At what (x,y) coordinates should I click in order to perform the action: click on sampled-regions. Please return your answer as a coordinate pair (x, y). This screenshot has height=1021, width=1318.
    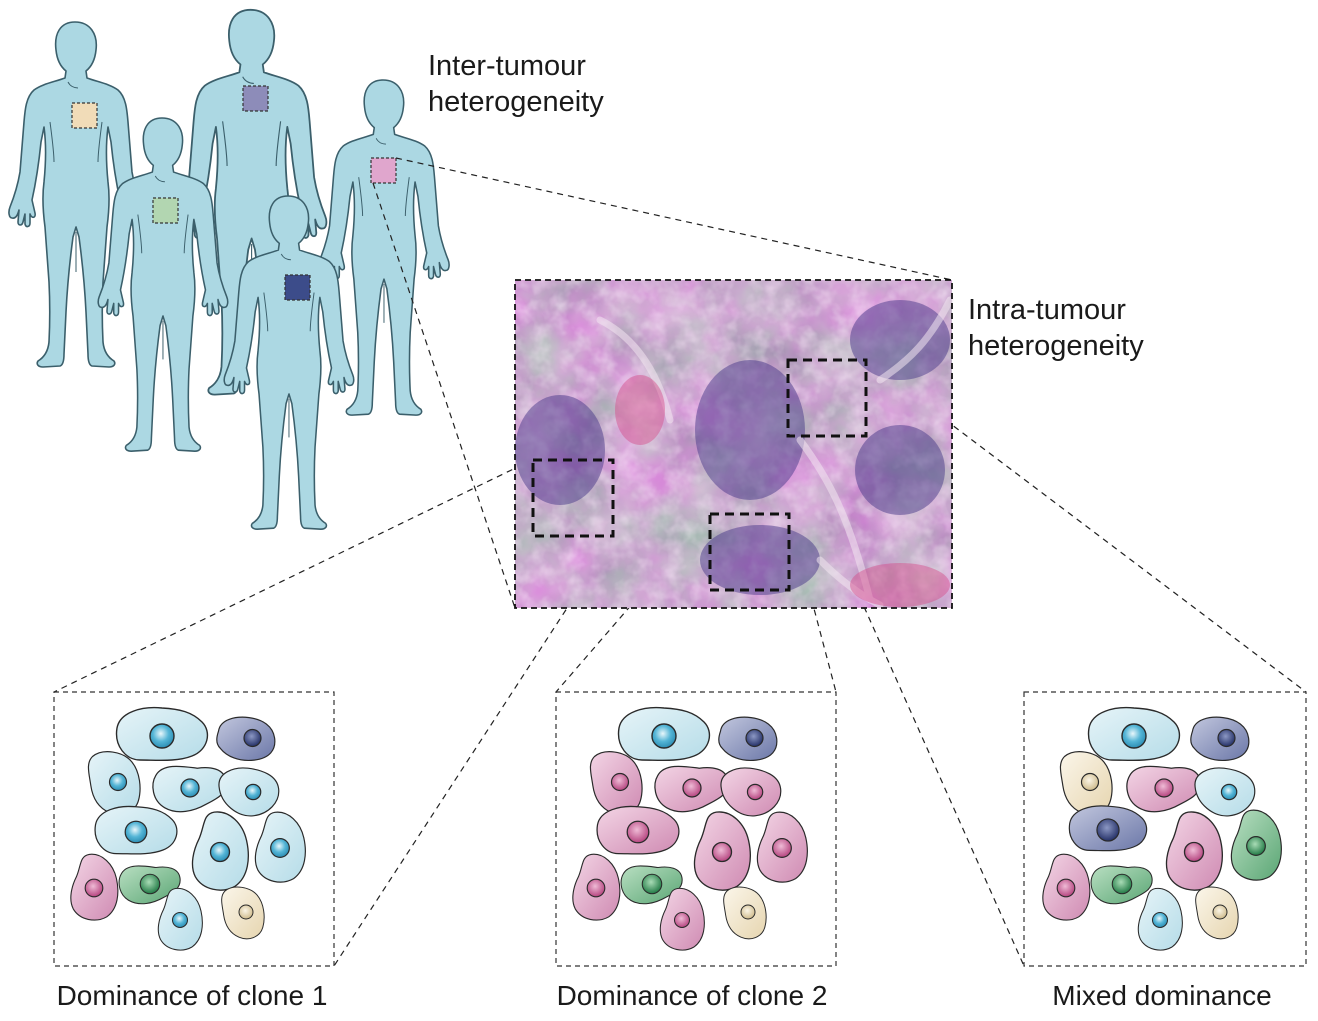
    Looking at the image, I should click on (699, 475).